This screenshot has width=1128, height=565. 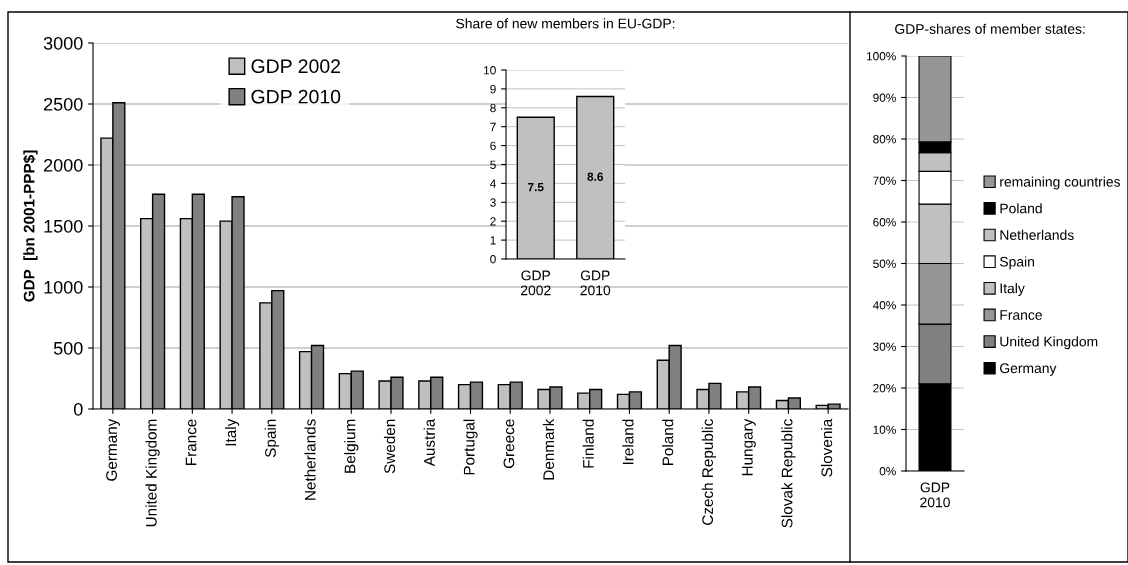 What do you see at coordinates (1028, 369) in the screenshot?
I see `legend-label: Germany` at bounding box center [1028, 369].